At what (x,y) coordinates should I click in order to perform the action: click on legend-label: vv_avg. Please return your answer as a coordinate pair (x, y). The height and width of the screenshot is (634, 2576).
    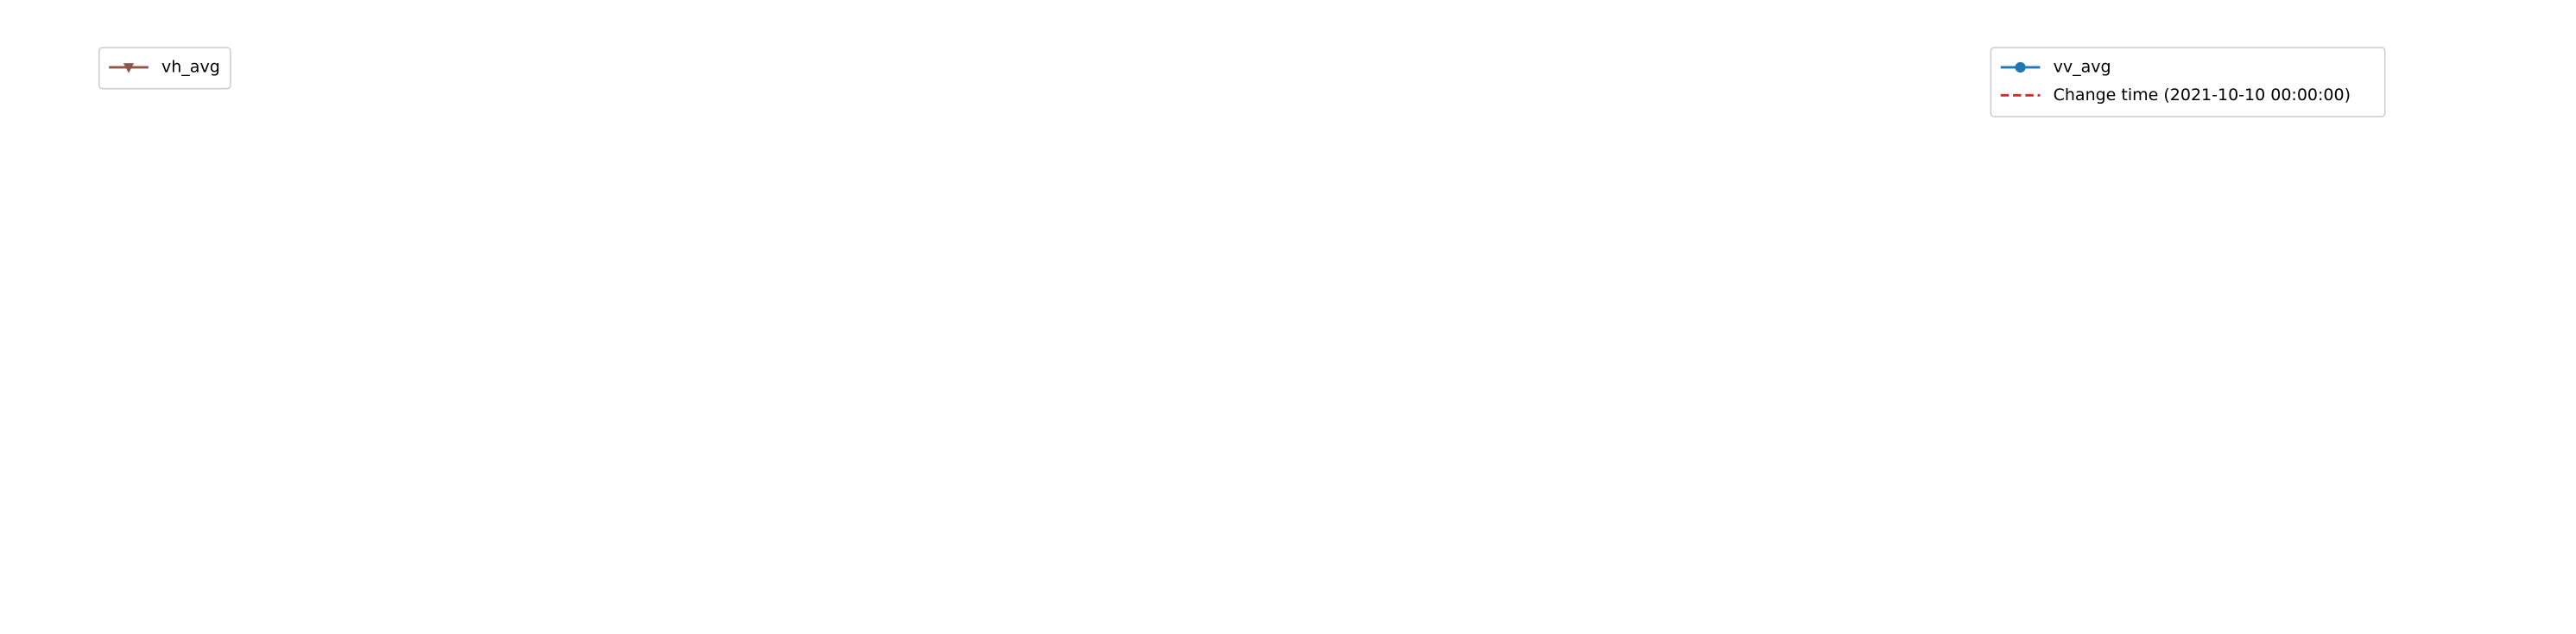
    Looking at the image, I should click on (2082, 66).